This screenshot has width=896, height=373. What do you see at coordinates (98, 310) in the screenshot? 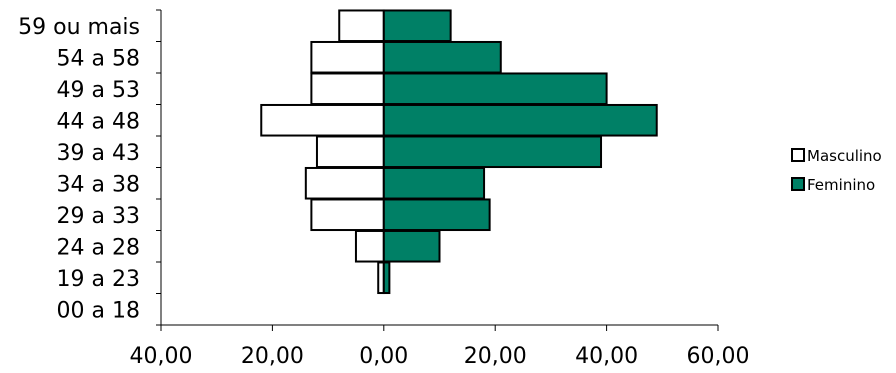
I see `category-label-00-a-18: 00 a 18` at bounding box center [98, 310].